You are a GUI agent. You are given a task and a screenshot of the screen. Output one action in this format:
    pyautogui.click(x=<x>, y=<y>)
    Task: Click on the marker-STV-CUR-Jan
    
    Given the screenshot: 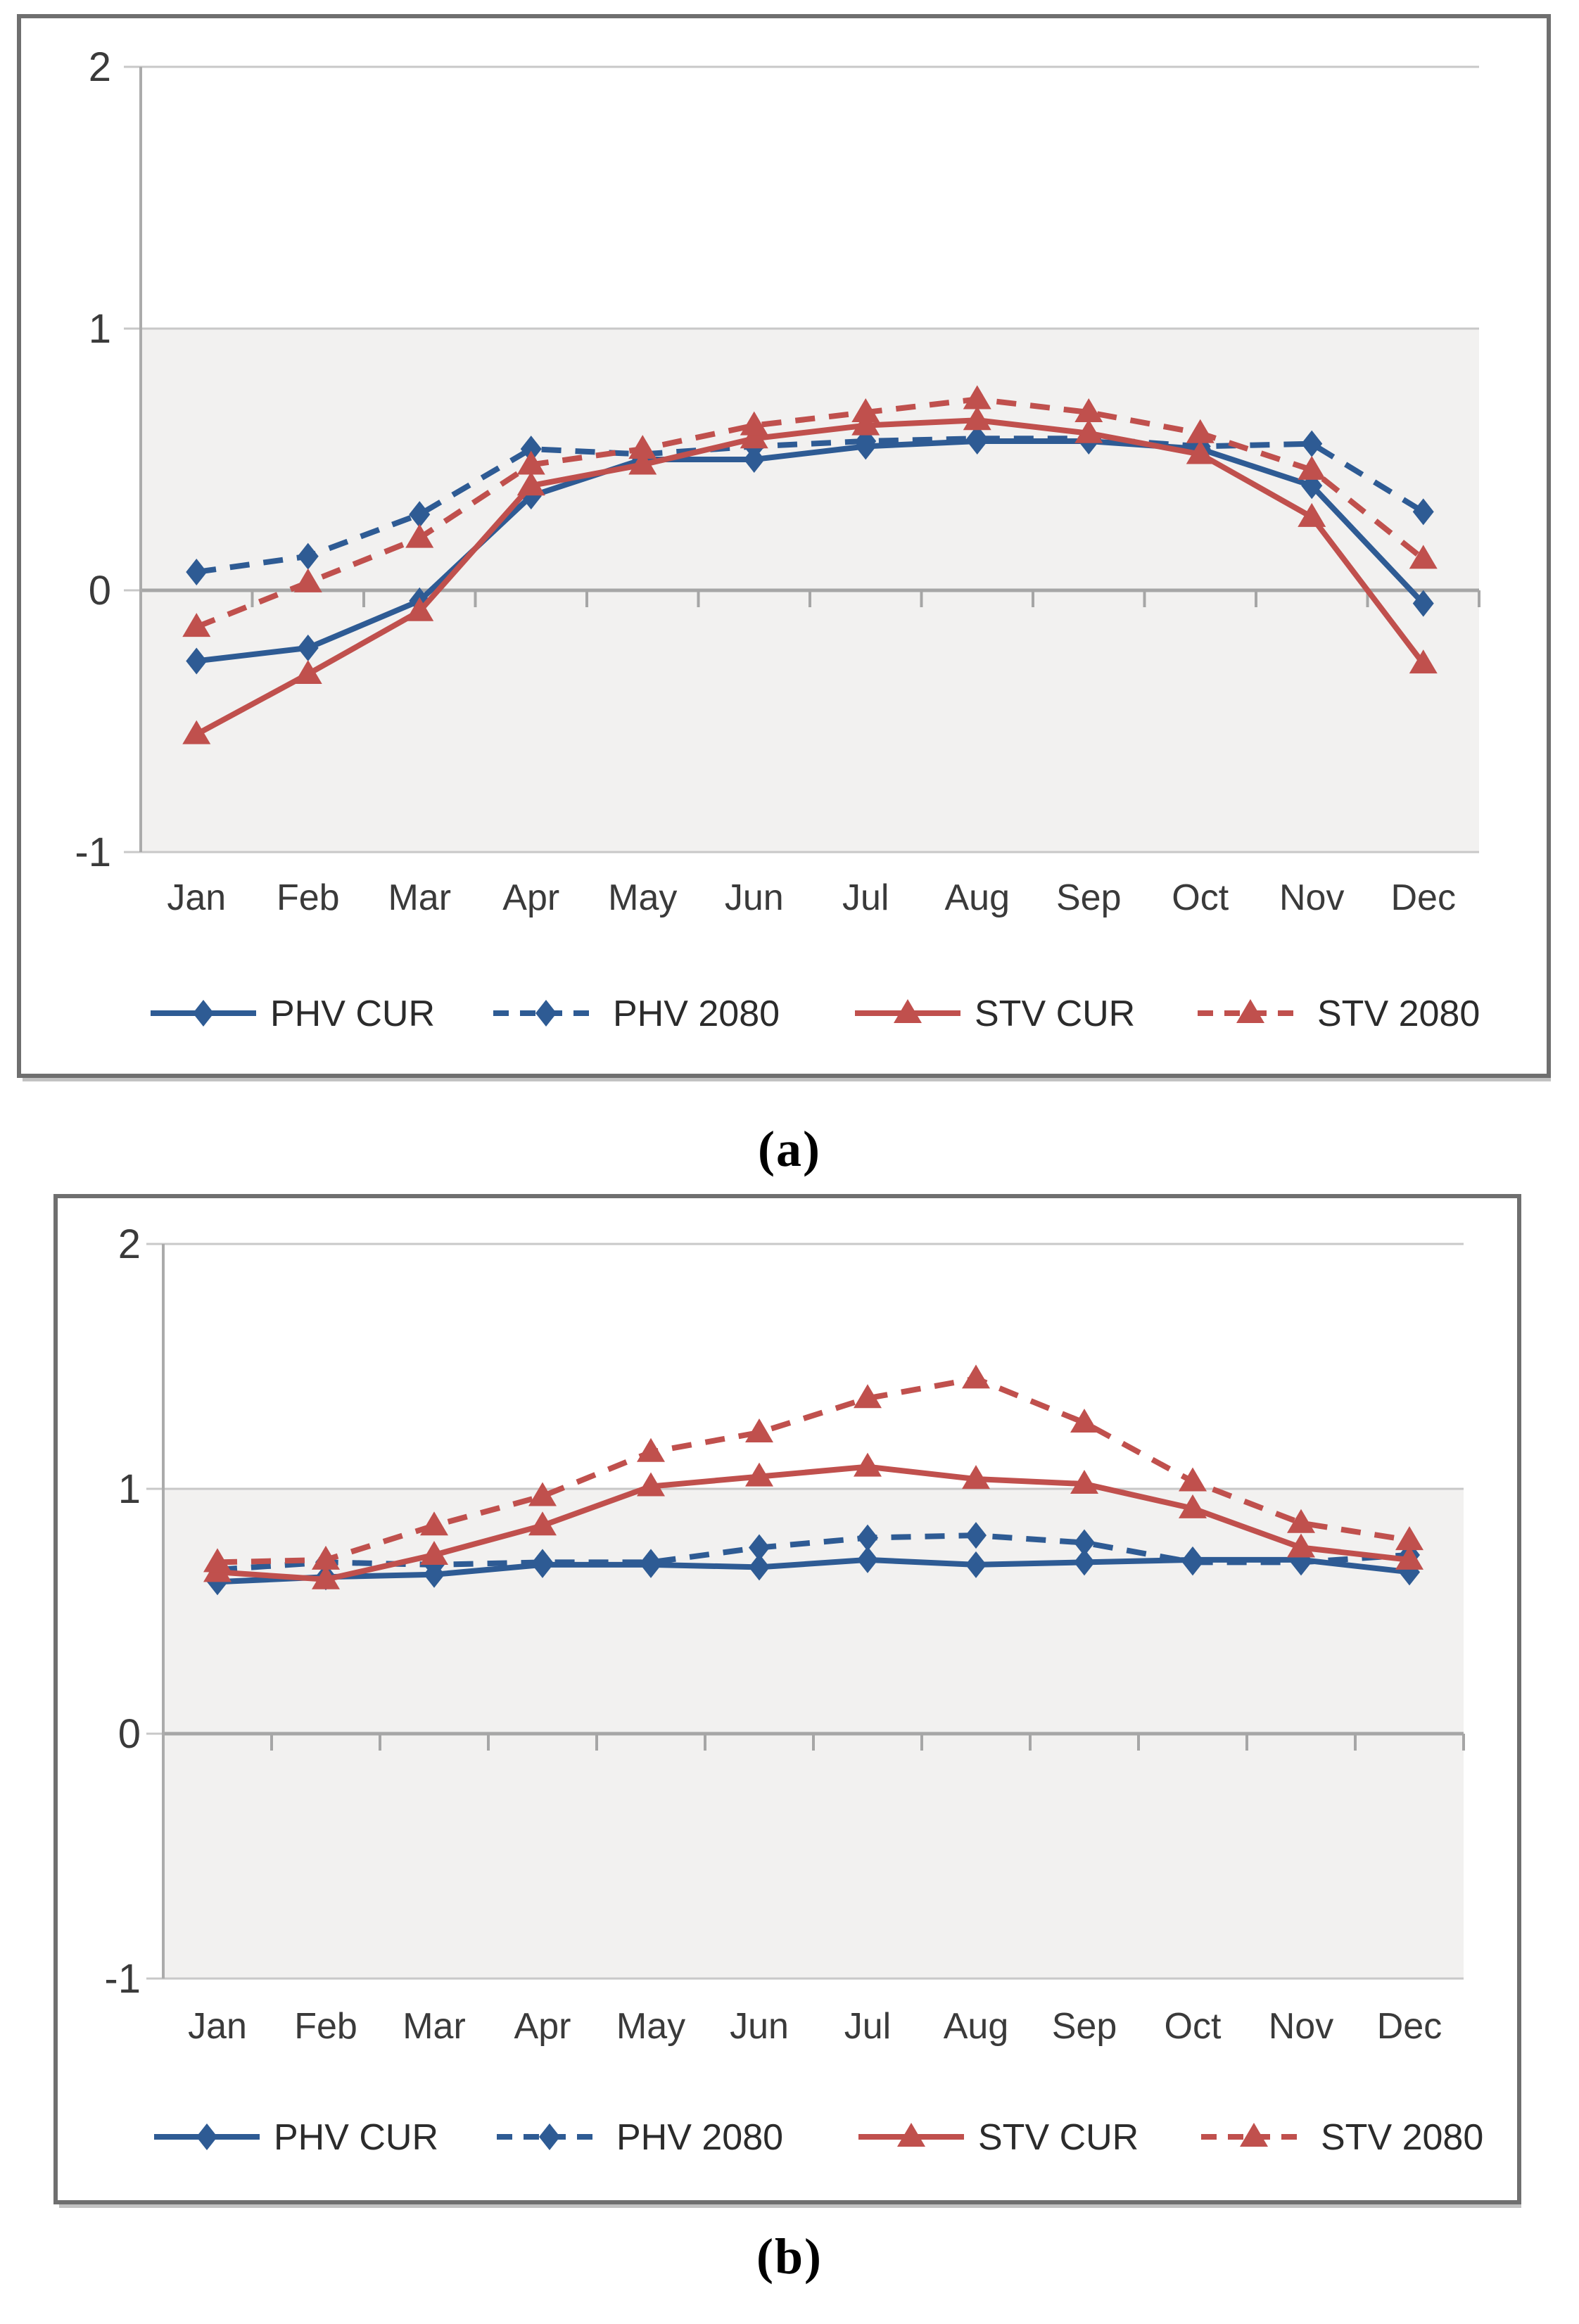 What is the action you would take?
    pyautogui.click(x=196, y=732)
    